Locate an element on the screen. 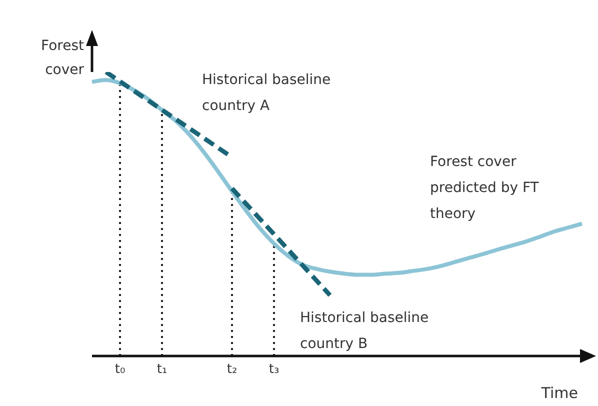  text: Historical baseline country B is located at coordinates (364, 331).